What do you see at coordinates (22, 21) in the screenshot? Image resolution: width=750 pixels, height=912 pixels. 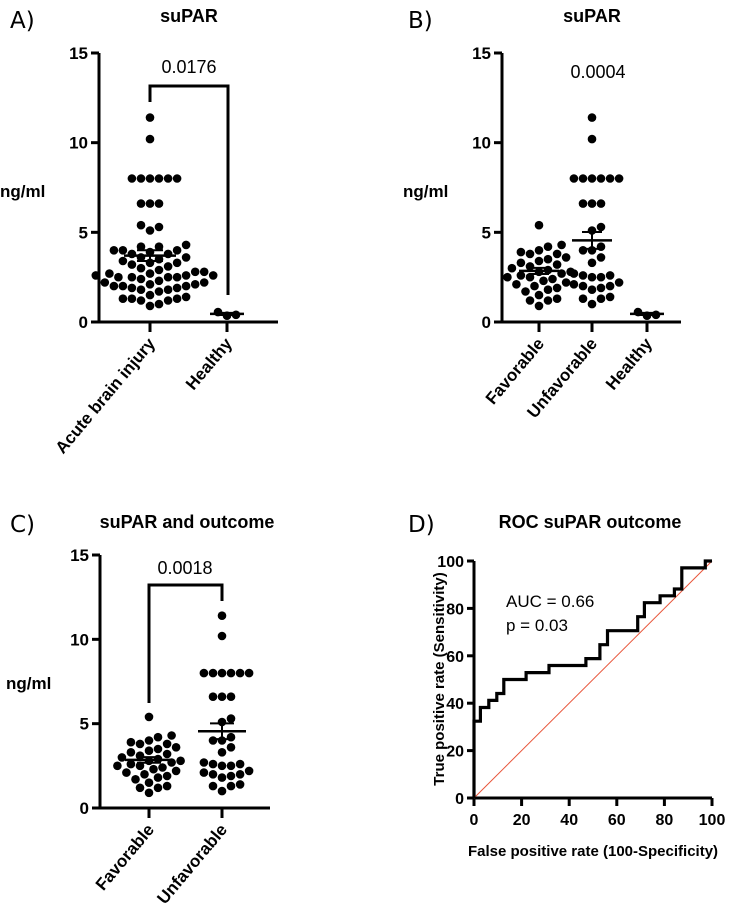 I see `panel-label: A)` at bounding box center [22, 21].